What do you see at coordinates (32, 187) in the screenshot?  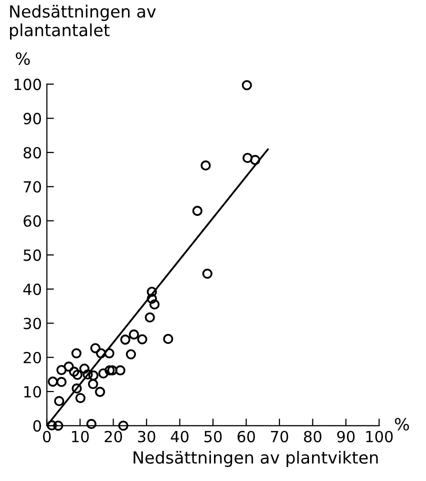 I see `y-tick-label: 70` at bounding box center [32, 187].